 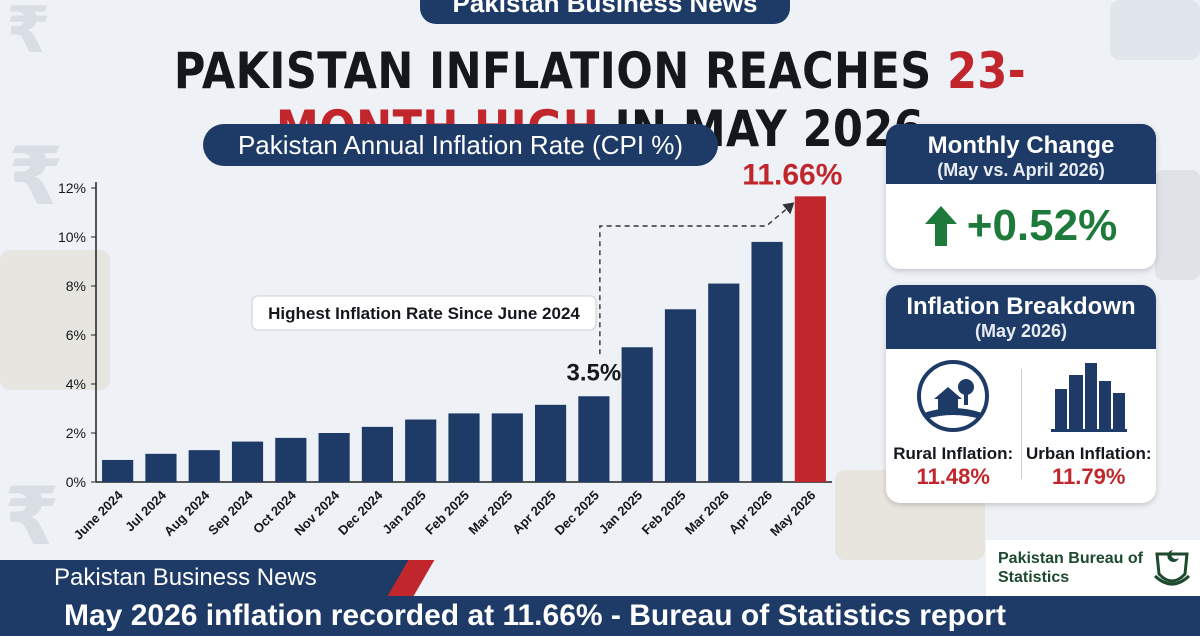 I want to click on pbs-logo-block: Pakistan Bureau of Statistics, so click(x=1093, y=568).